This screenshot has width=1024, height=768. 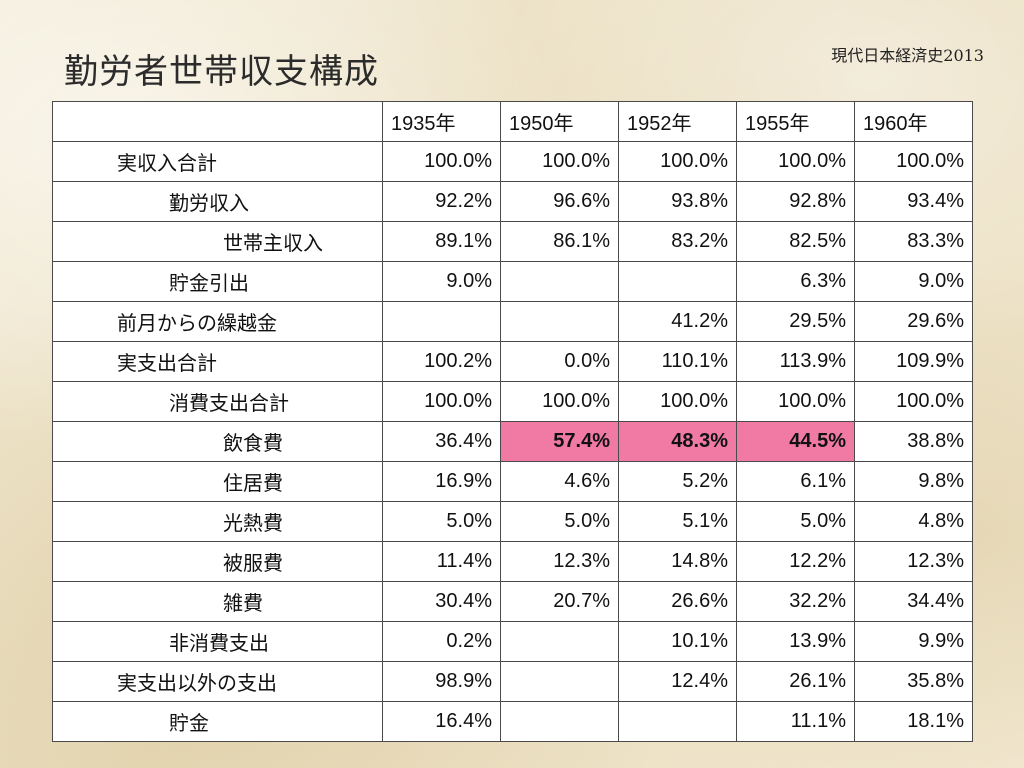 What do you see at coordinates (217, 641) in the screenshot?
I see `row-label: 非消費支出` at bounding box center [217, 641].